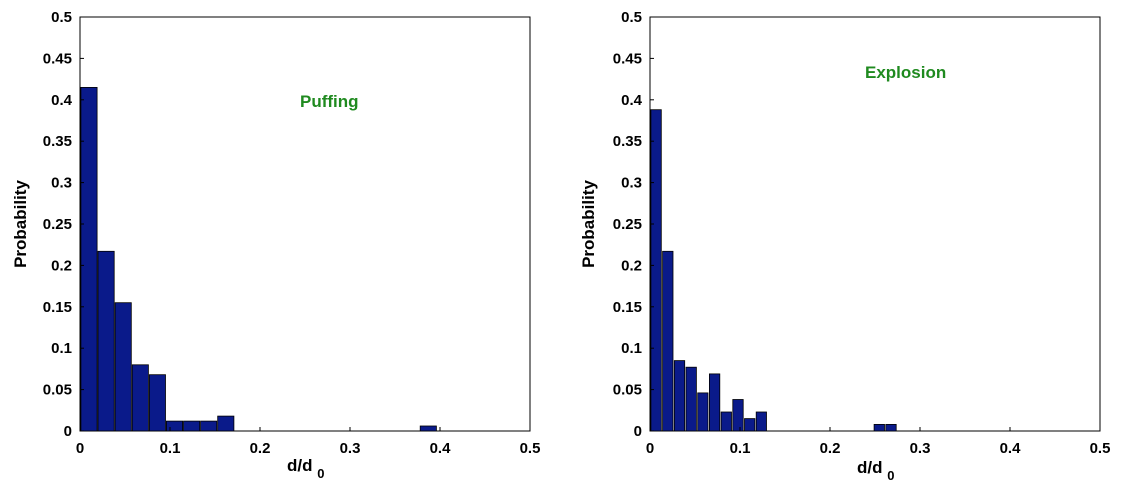  I want to click on y-ticks-explosion: 0 0.05 0.1 0.15 0.2 0.25 0.3 0.35 0.4 0.45 0.5, so click(633, 224).